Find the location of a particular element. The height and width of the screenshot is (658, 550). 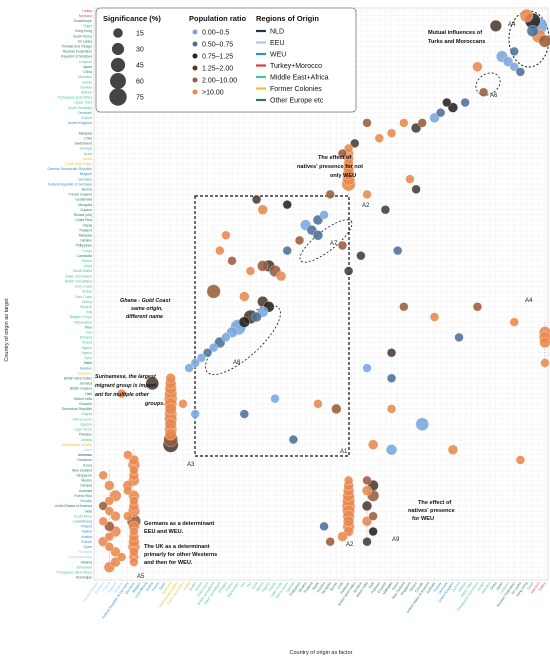

annotation-a6: A6 is located at coordinates (494, 96).